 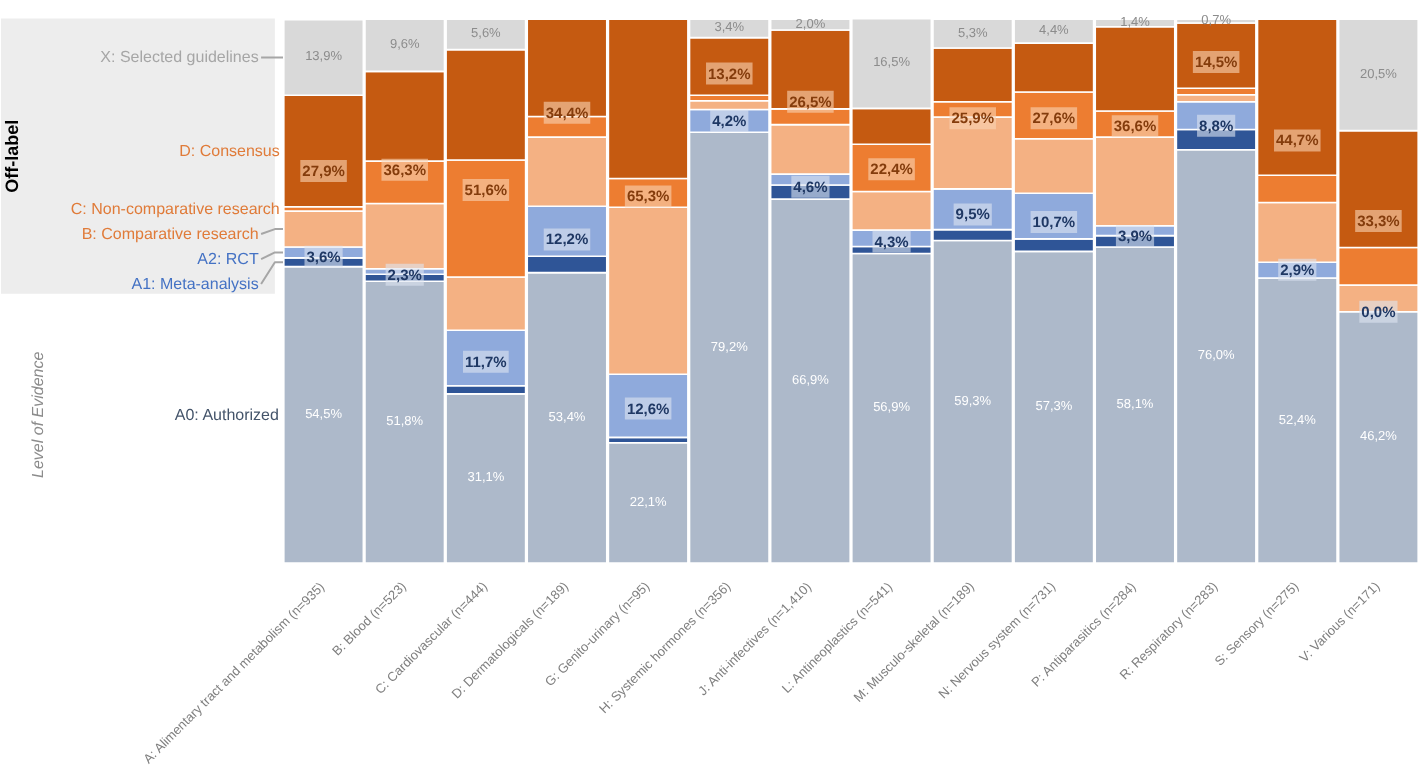 I want to click on text: Off-label, so click(x=12, y=156).